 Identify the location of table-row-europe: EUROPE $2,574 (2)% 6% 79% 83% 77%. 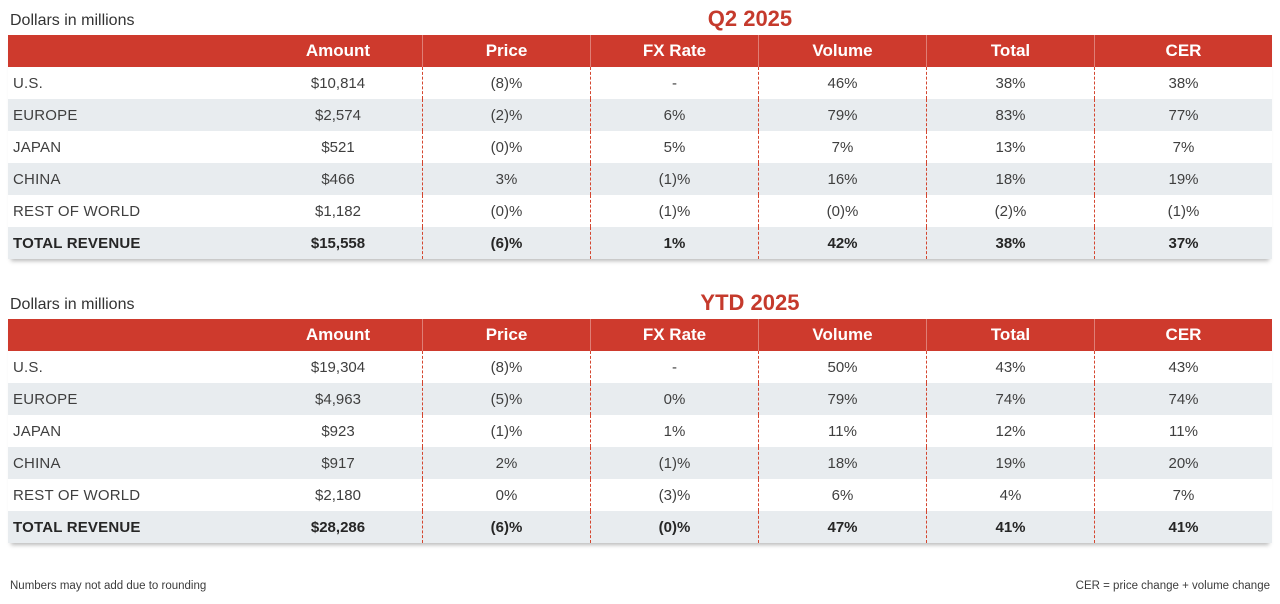
(640, 115).